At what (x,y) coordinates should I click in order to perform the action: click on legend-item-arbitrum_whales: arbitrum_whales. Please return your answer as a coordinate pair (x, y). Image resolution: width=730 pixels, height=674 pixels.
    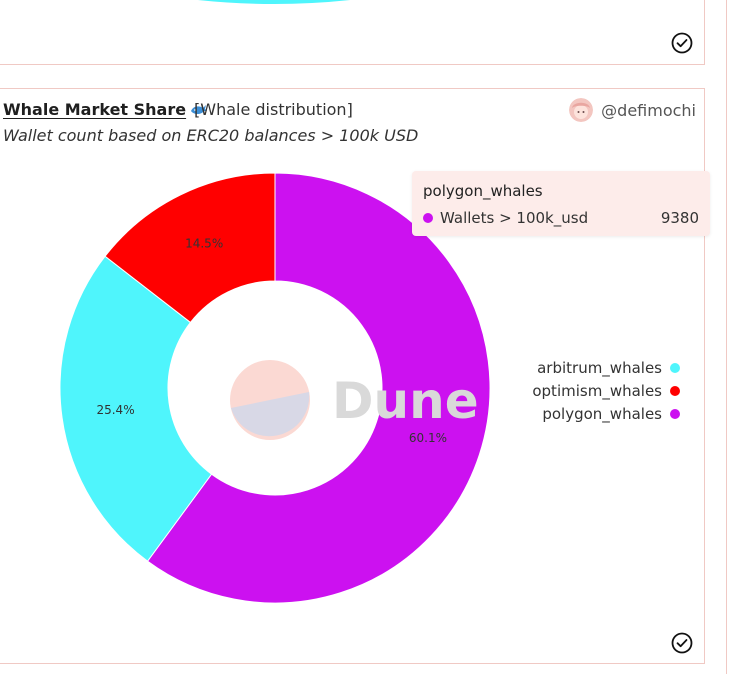
    Looking at the image, I should click on (606, 367).